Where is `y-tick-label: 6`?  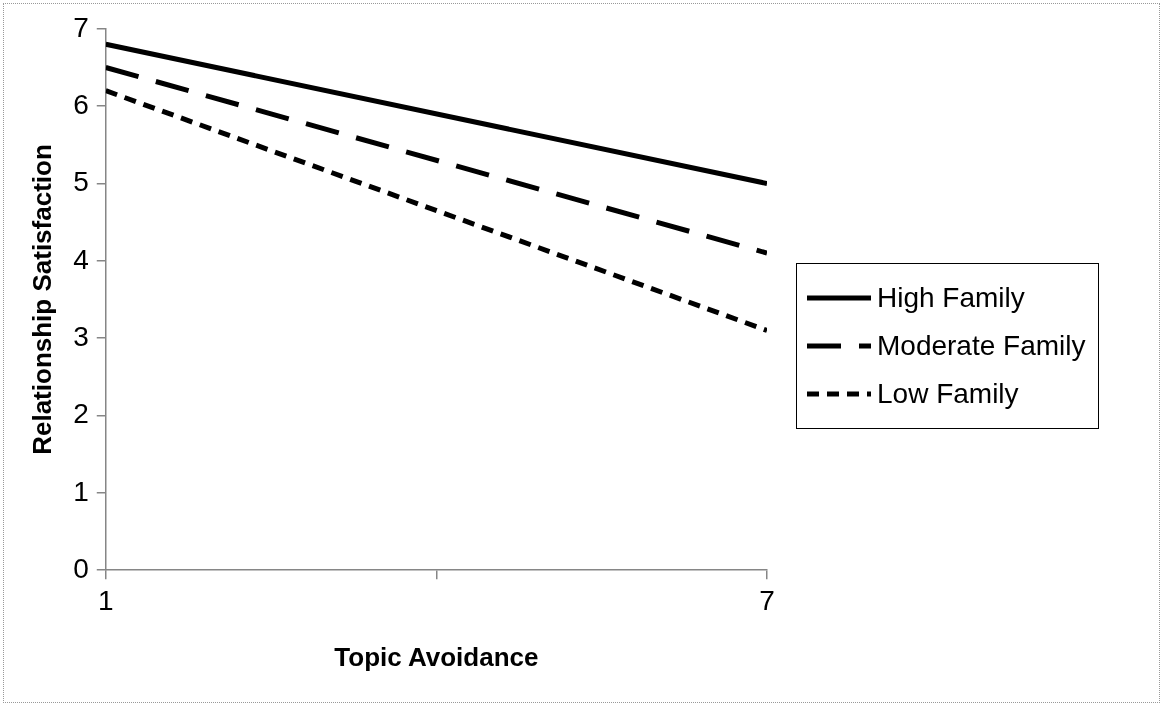 y-tick-label: 6 is located at coordinates (81, 104).